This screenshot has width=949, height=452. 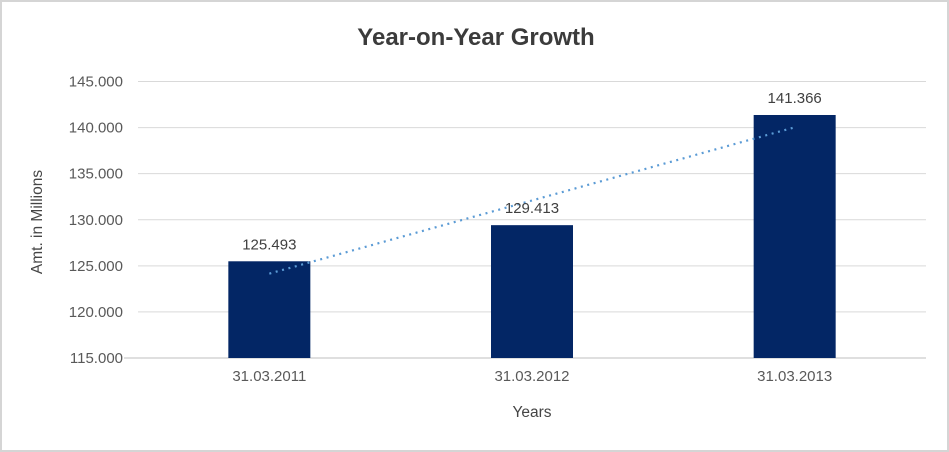 I want to click on y-tick-label: 120.000, so click(x=96, y=312).